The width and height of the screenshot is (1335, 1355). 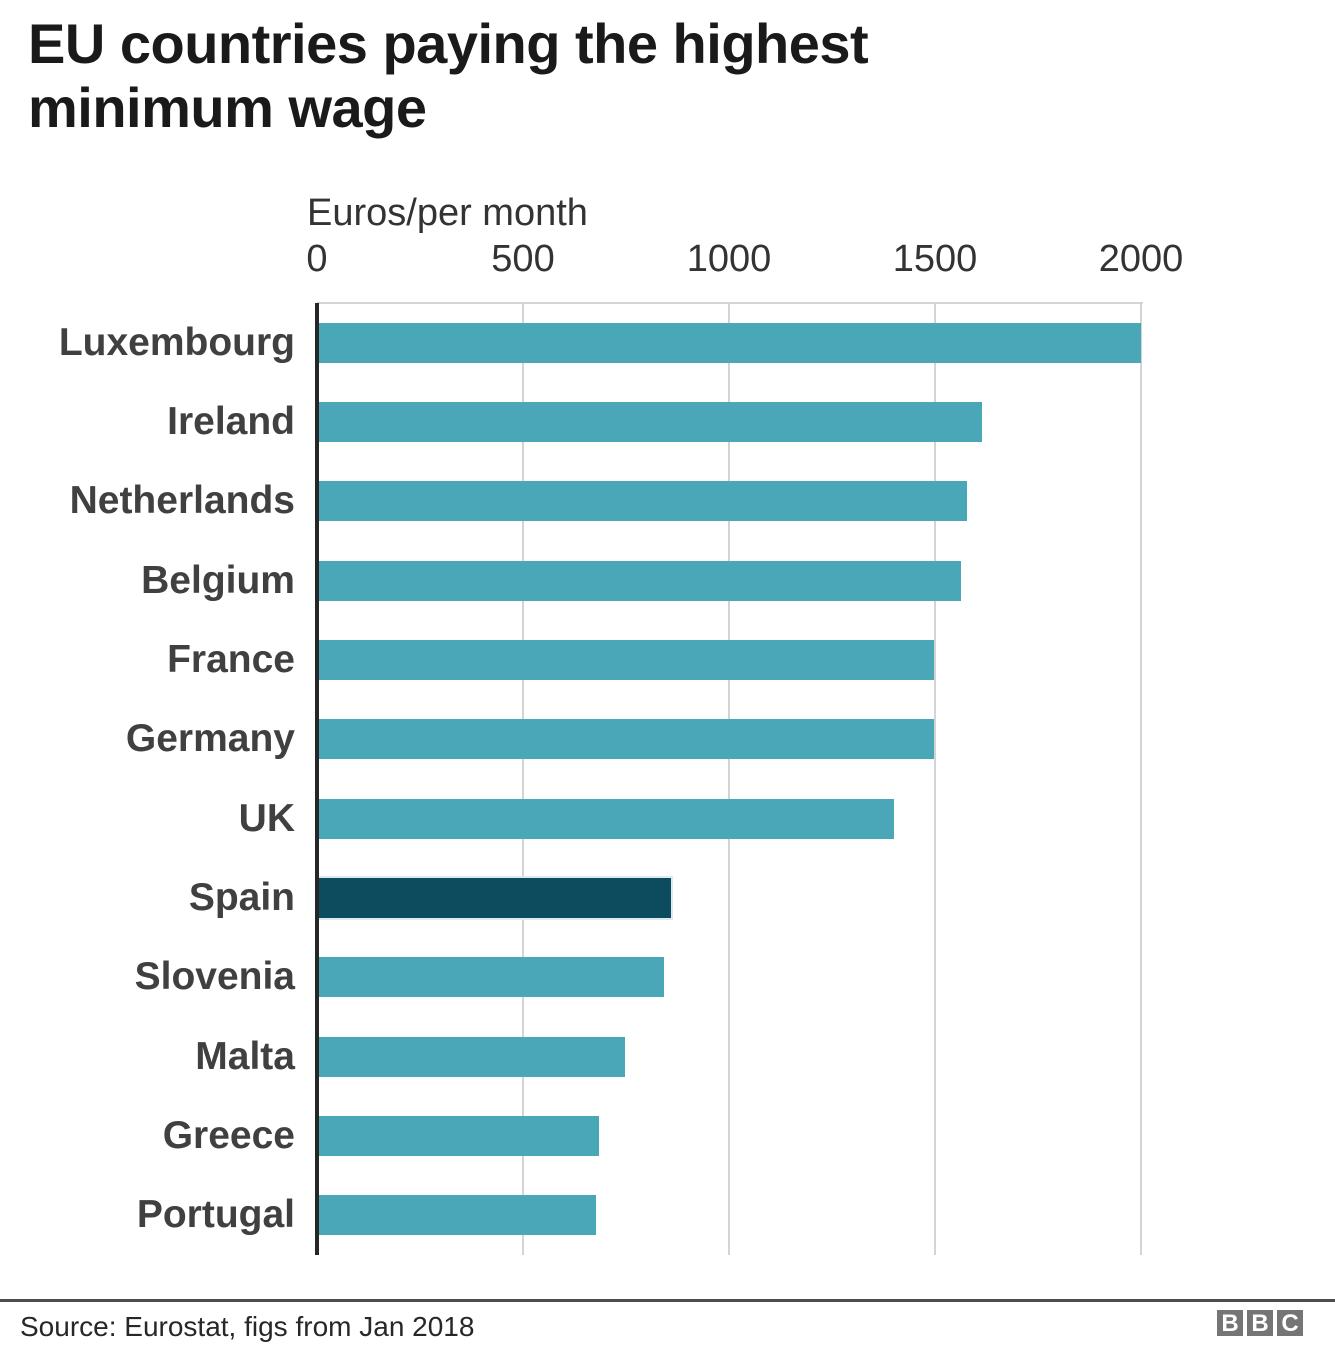 What do you see at coordinates (730, 303) in the screenshot?
I see `plot-top-border` at bounding box center [730, 303].